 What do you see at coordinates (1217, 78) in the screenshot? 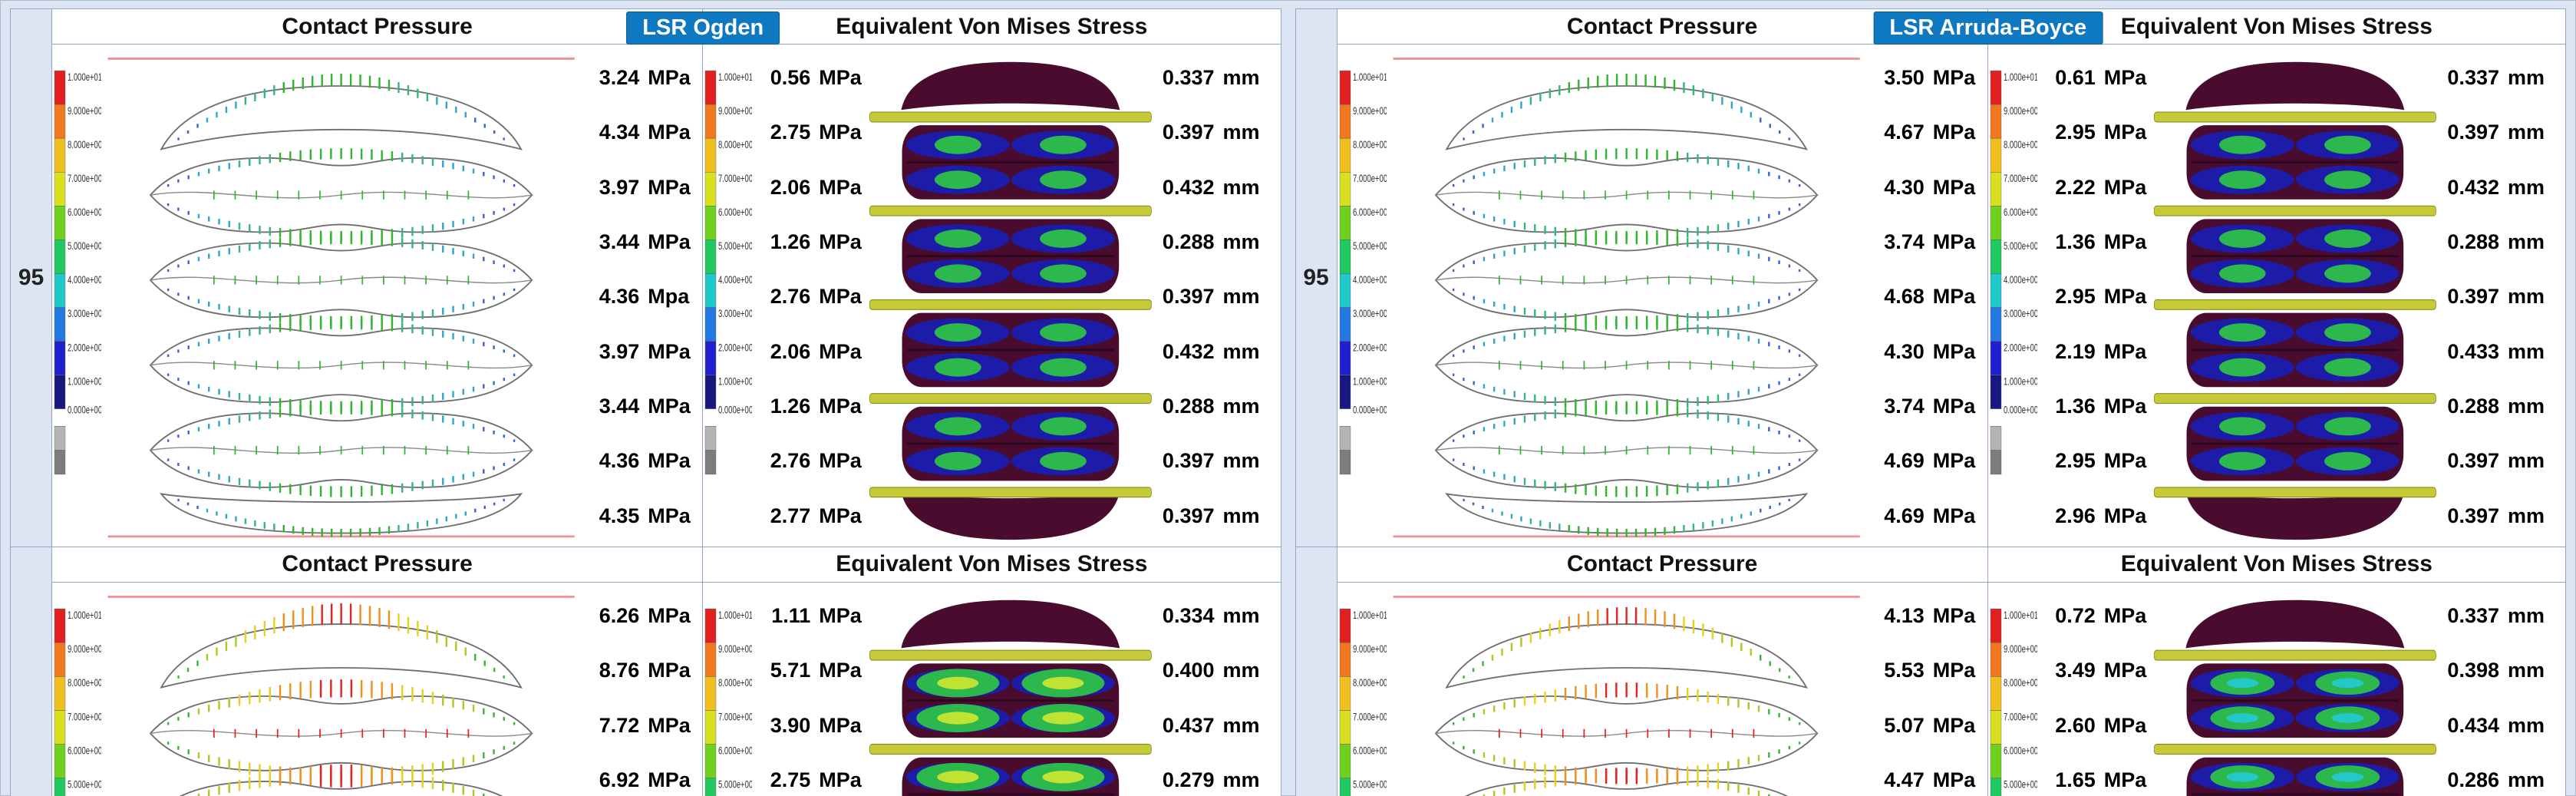
I see `deformation-value-row: 0.337 mm` at bounding box center [1217, 78].